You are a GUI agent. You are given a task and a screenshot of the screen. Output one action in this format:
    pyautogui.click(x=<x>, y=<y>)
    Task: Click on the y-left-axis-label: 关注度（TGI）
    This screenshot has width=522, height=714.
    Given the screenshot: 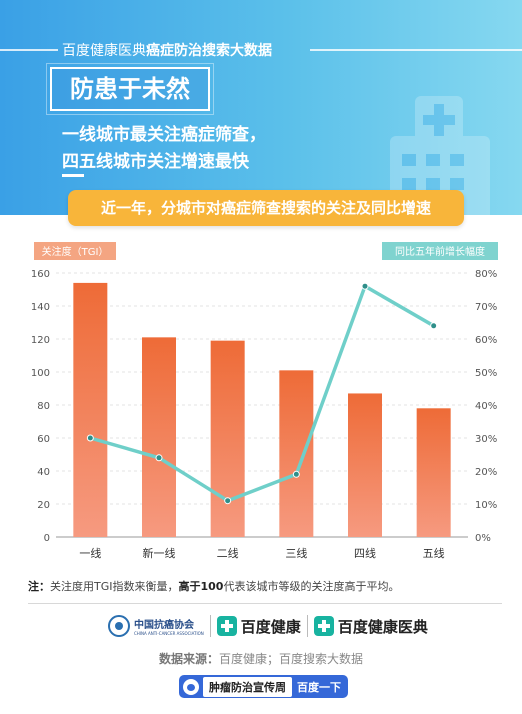 What is the action you would take?
    pyautogui.click(x=75, y=251)
    